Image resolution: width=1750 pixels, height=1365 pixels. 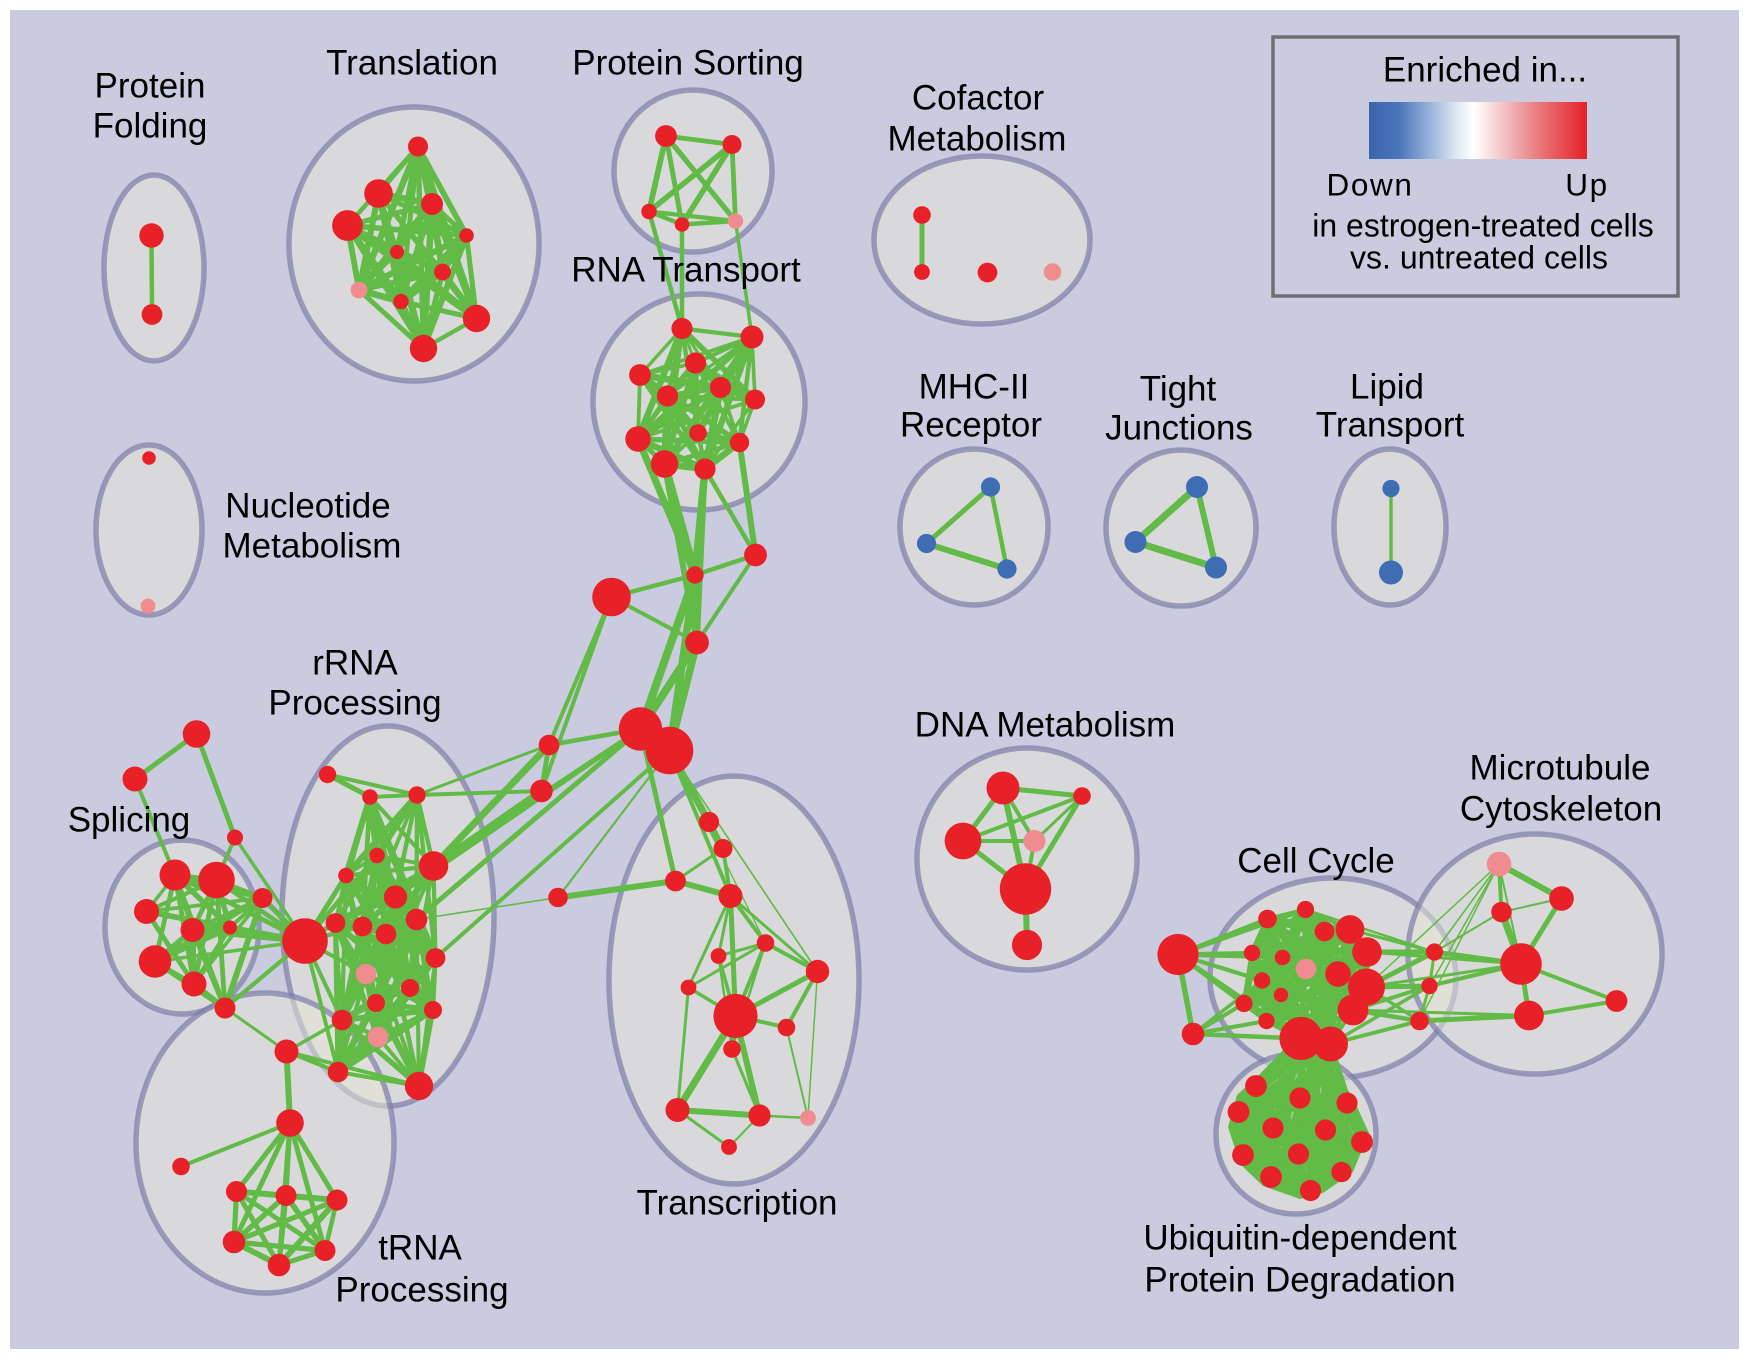 I want to click on svg-text: Transcription, so click(x=737, y=1202).